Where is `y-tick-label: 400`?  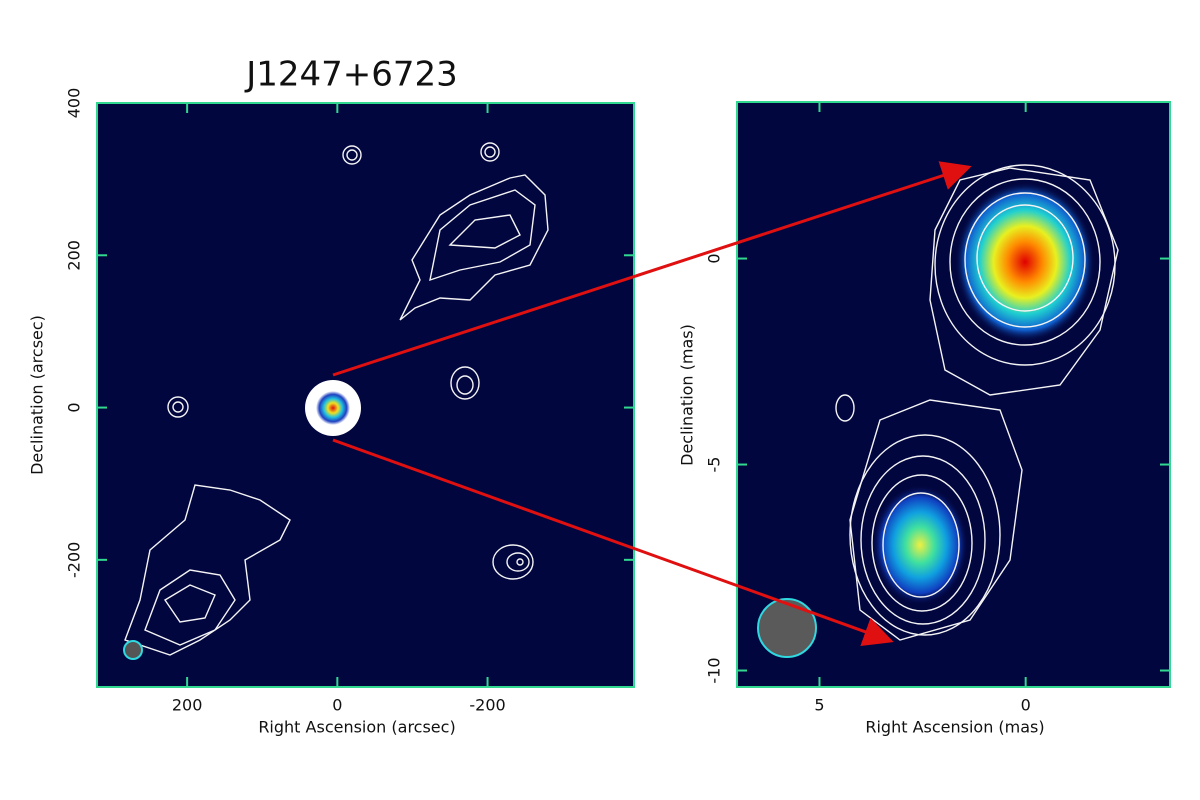
y-tick-label: 400 is located at coordinates (74, 103).